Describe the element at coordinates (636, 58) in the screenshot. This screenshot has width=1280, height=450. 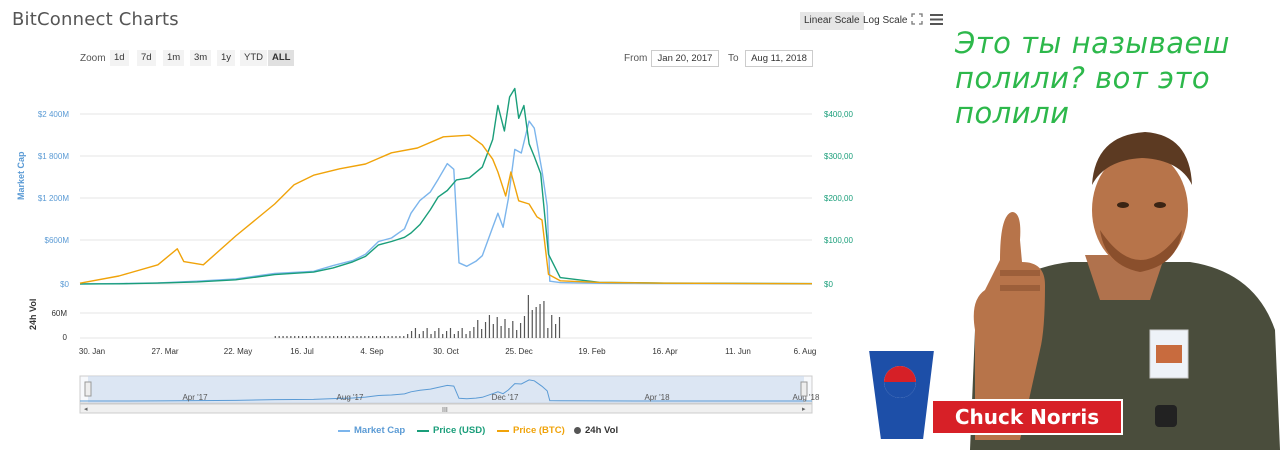
I see `from-label: From` at that location.